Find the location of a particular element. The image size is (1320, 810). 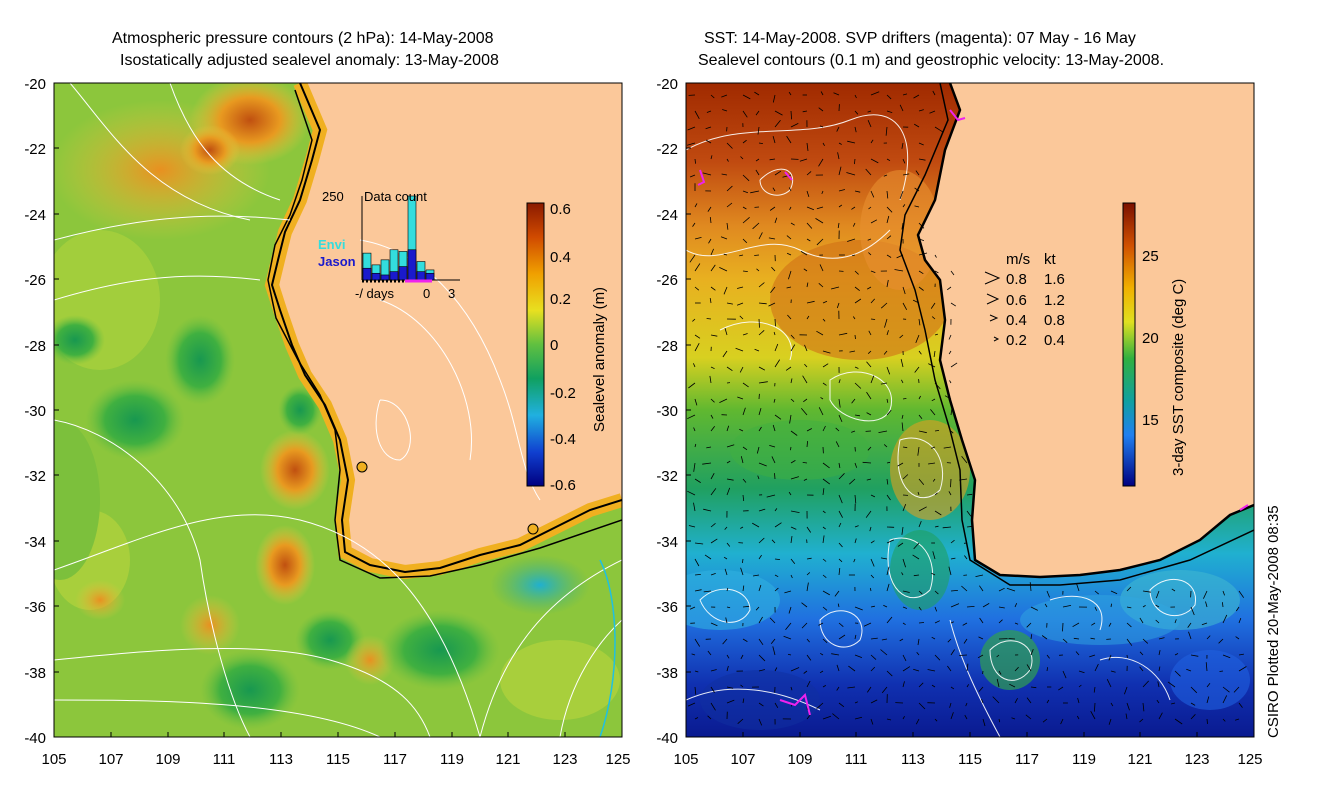

speed-legend-header-ms: m/s is located at coordinates (1018, 259).